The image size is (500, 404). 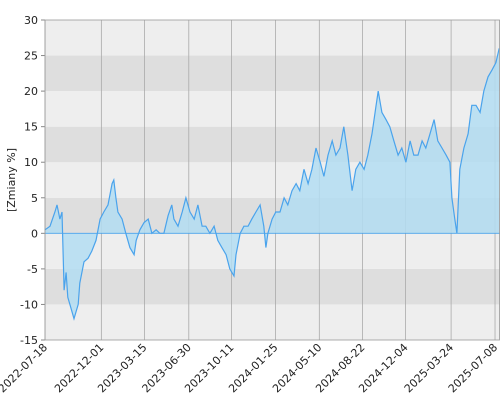 I want to click on x-tick-label: 2022-07-18, so click(x=25, y=368).